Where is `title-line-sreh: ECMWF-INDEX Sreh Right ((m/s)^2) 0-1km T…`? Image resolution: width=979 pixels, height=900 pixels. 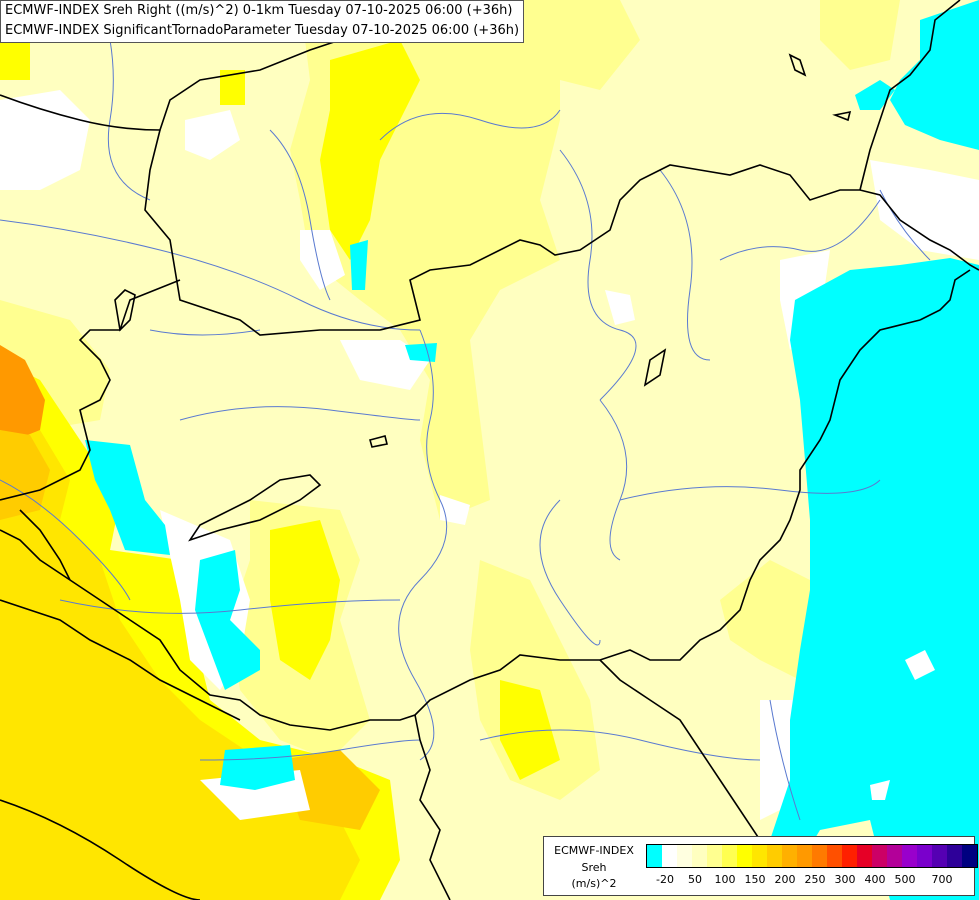
title-line-sreh: ECMWF-INDEX Sreh Right ((m/s)^2) 0-1km T… is located at coordinates (259, 10).